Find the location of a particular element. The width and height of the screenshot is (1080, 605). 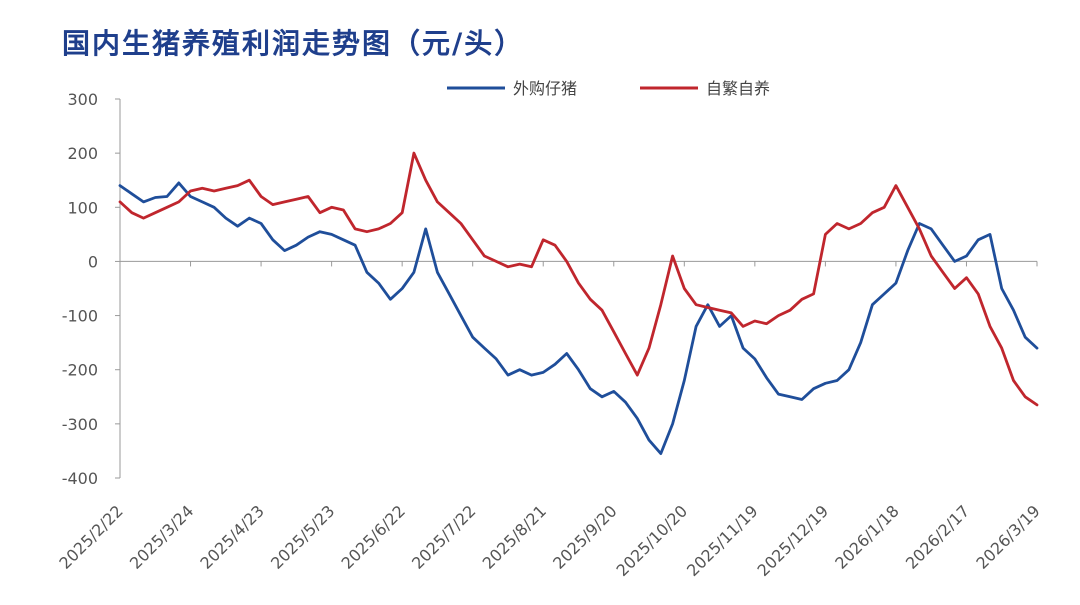

x-tick-label: 2025/8/21 is located at coordinates (514, 536).